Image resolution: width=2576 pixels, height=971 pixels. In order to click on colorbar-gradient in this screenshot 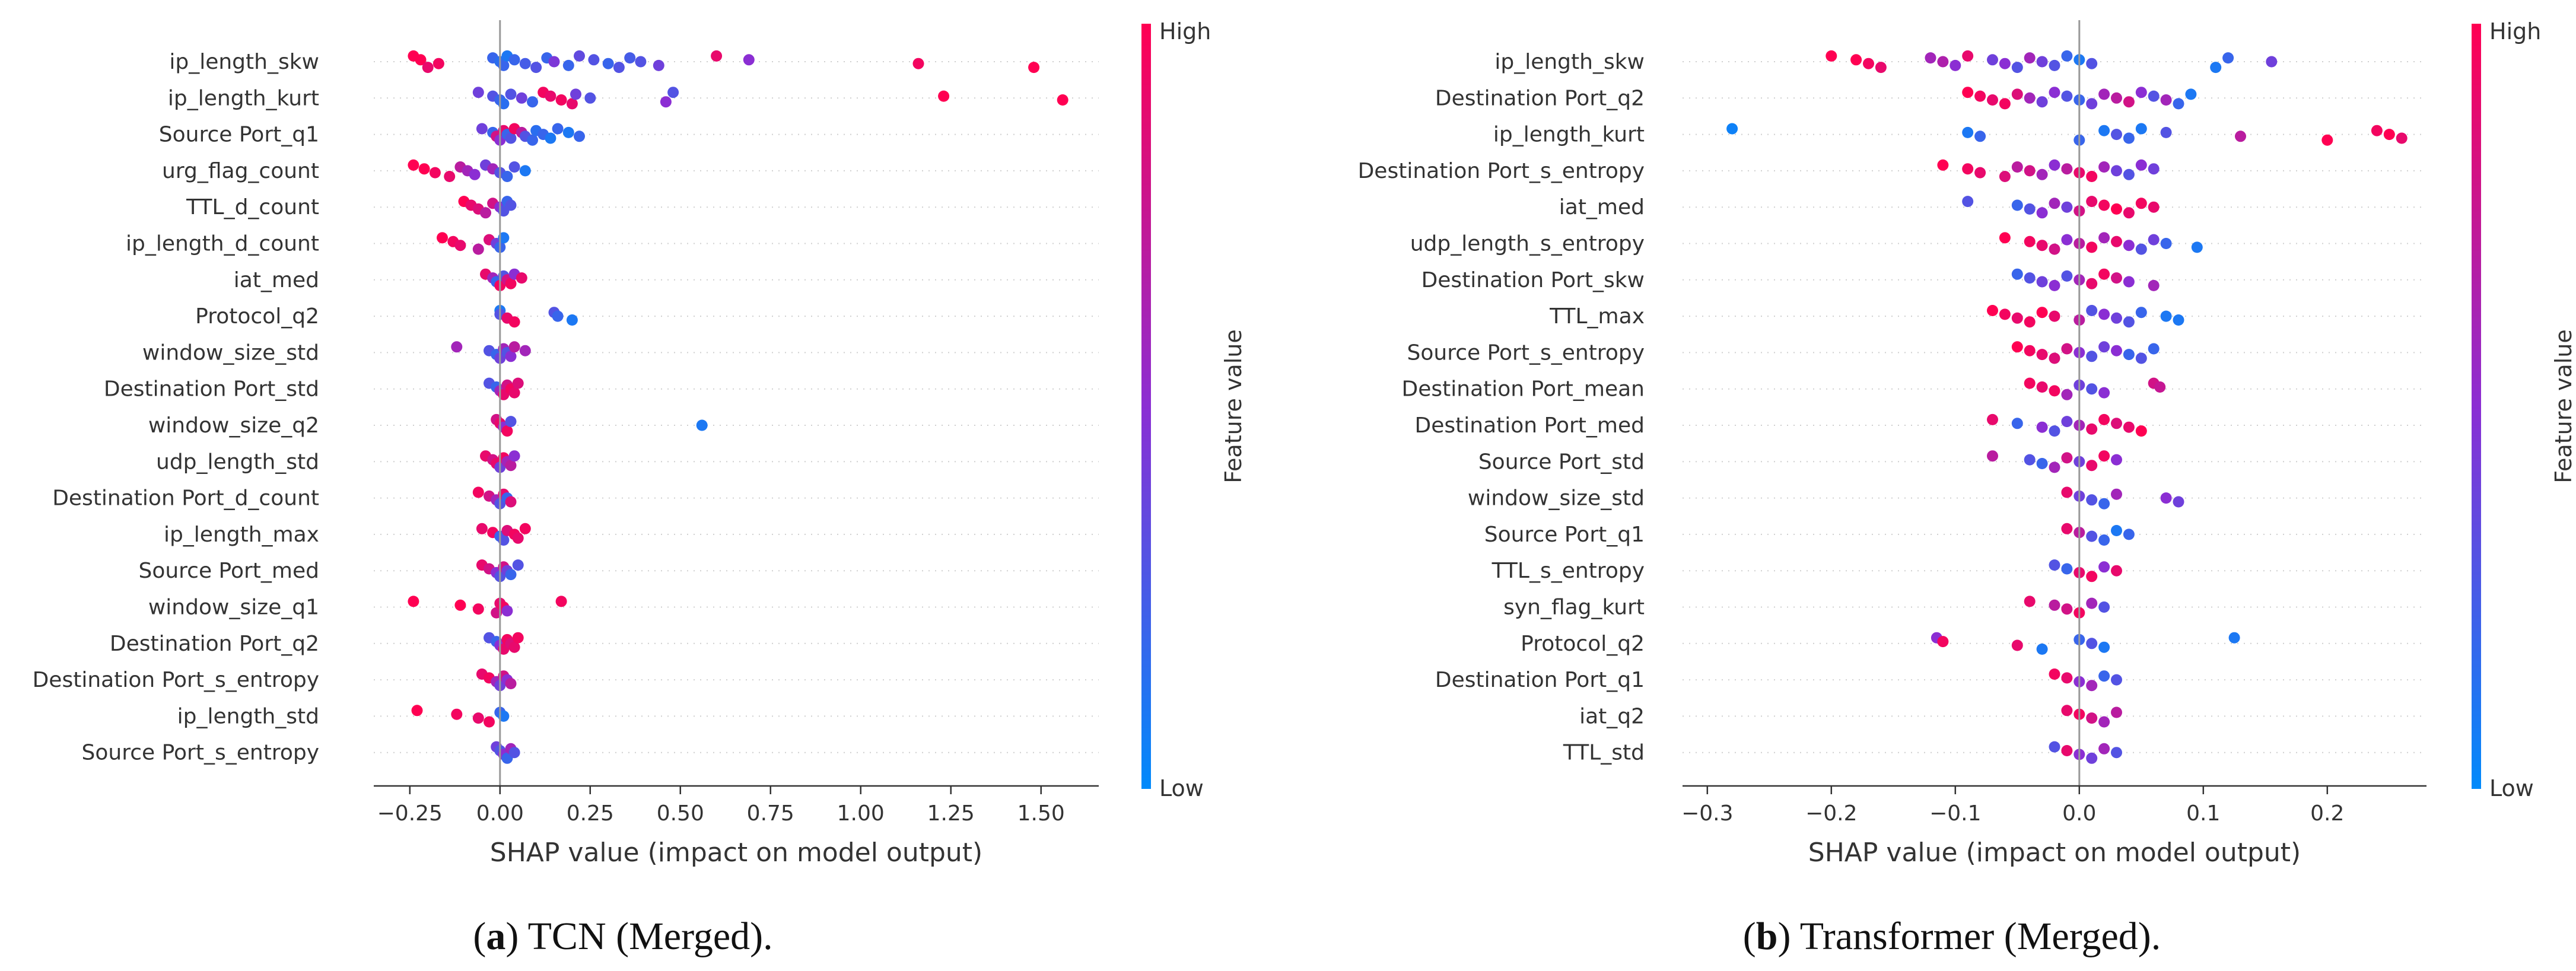, I will do `click(2476, 406)`.